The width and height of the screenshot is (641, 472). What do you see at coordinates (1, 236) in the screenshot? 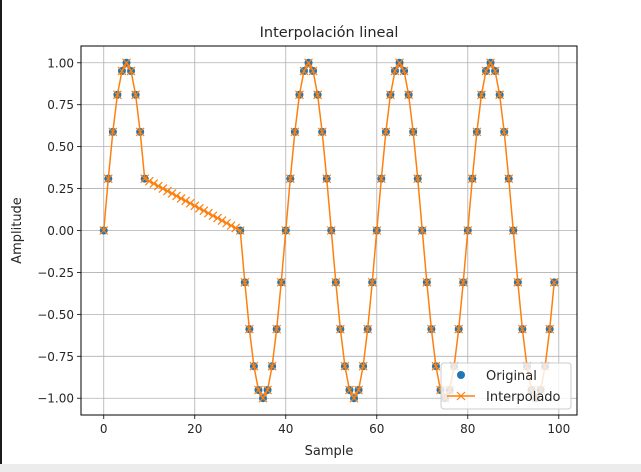
I see `window-edge-left` at bounding box center [1, 236].